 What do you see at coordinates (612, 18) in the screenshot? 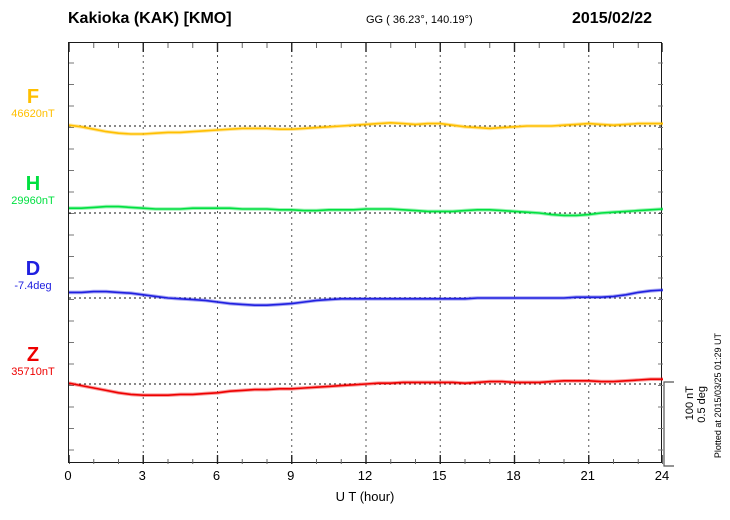
I see `observation-date: 2015/02/22` at bounding box center [612, 18].